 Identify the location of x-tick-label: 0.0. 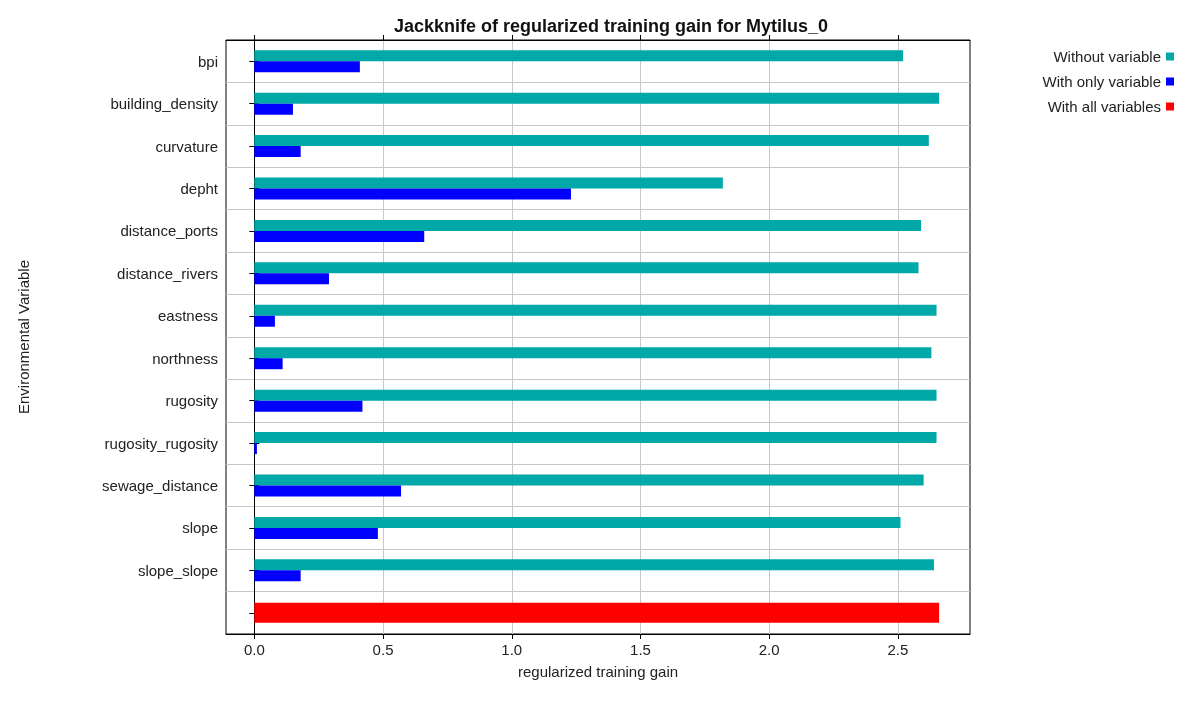
(254, 649).